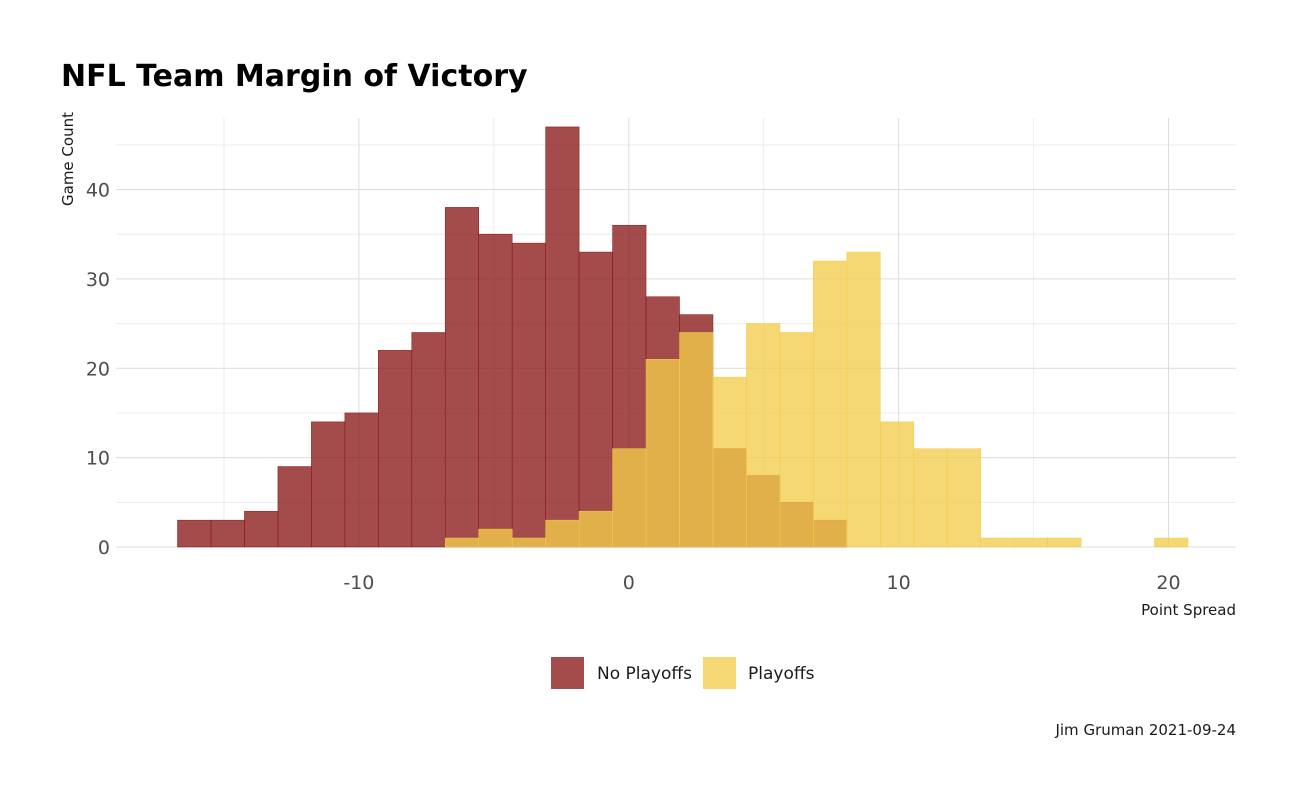 This screenshot has width=1296, height=800. What do you see at coordinates (1145, 730) in the screenshot?
I see `caption: Jim Gruman 2021-09-24` at bounding box center [1145, 730].